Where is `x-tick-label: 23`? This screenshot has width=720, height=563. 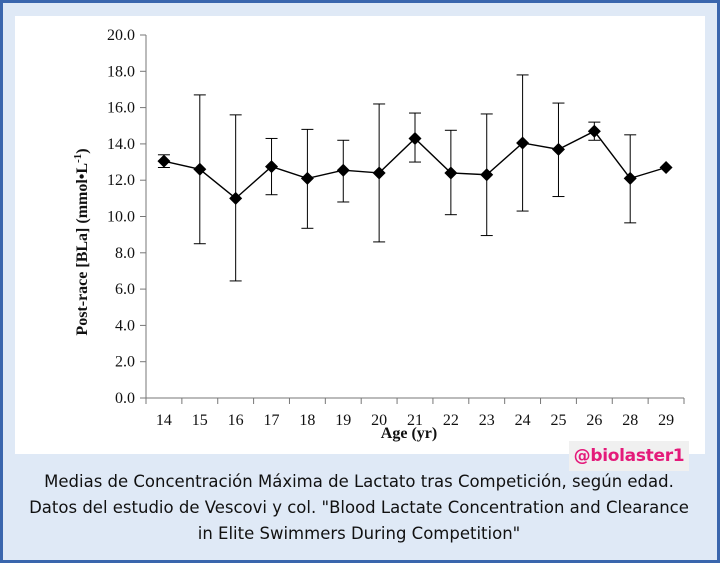 x-tick-label: 23 is located at coordinates (487, 420).